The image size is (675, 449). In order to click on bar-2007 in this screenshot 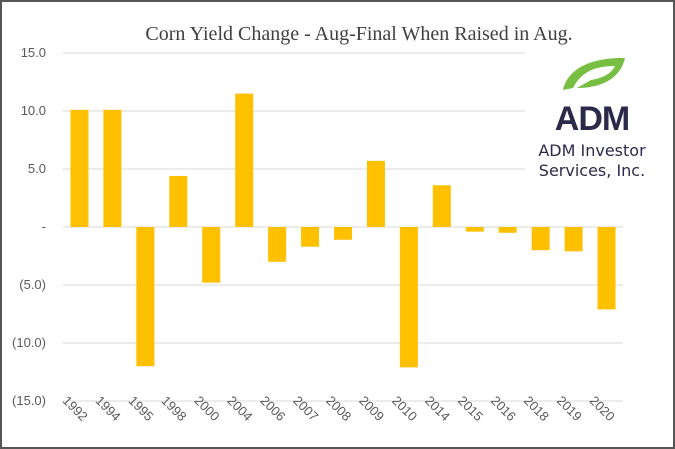, I will do `click(310, 237)`.